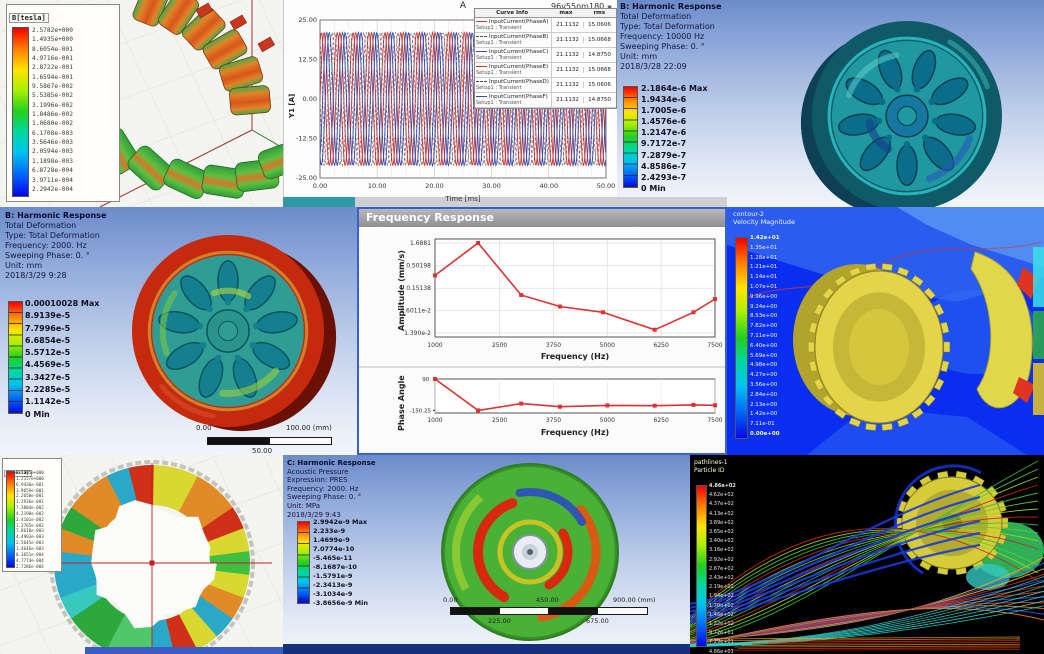  Describe the element at coordinates (30, 519) in the screenshot. I see `legend-value: 2.4101e-002` at that location.